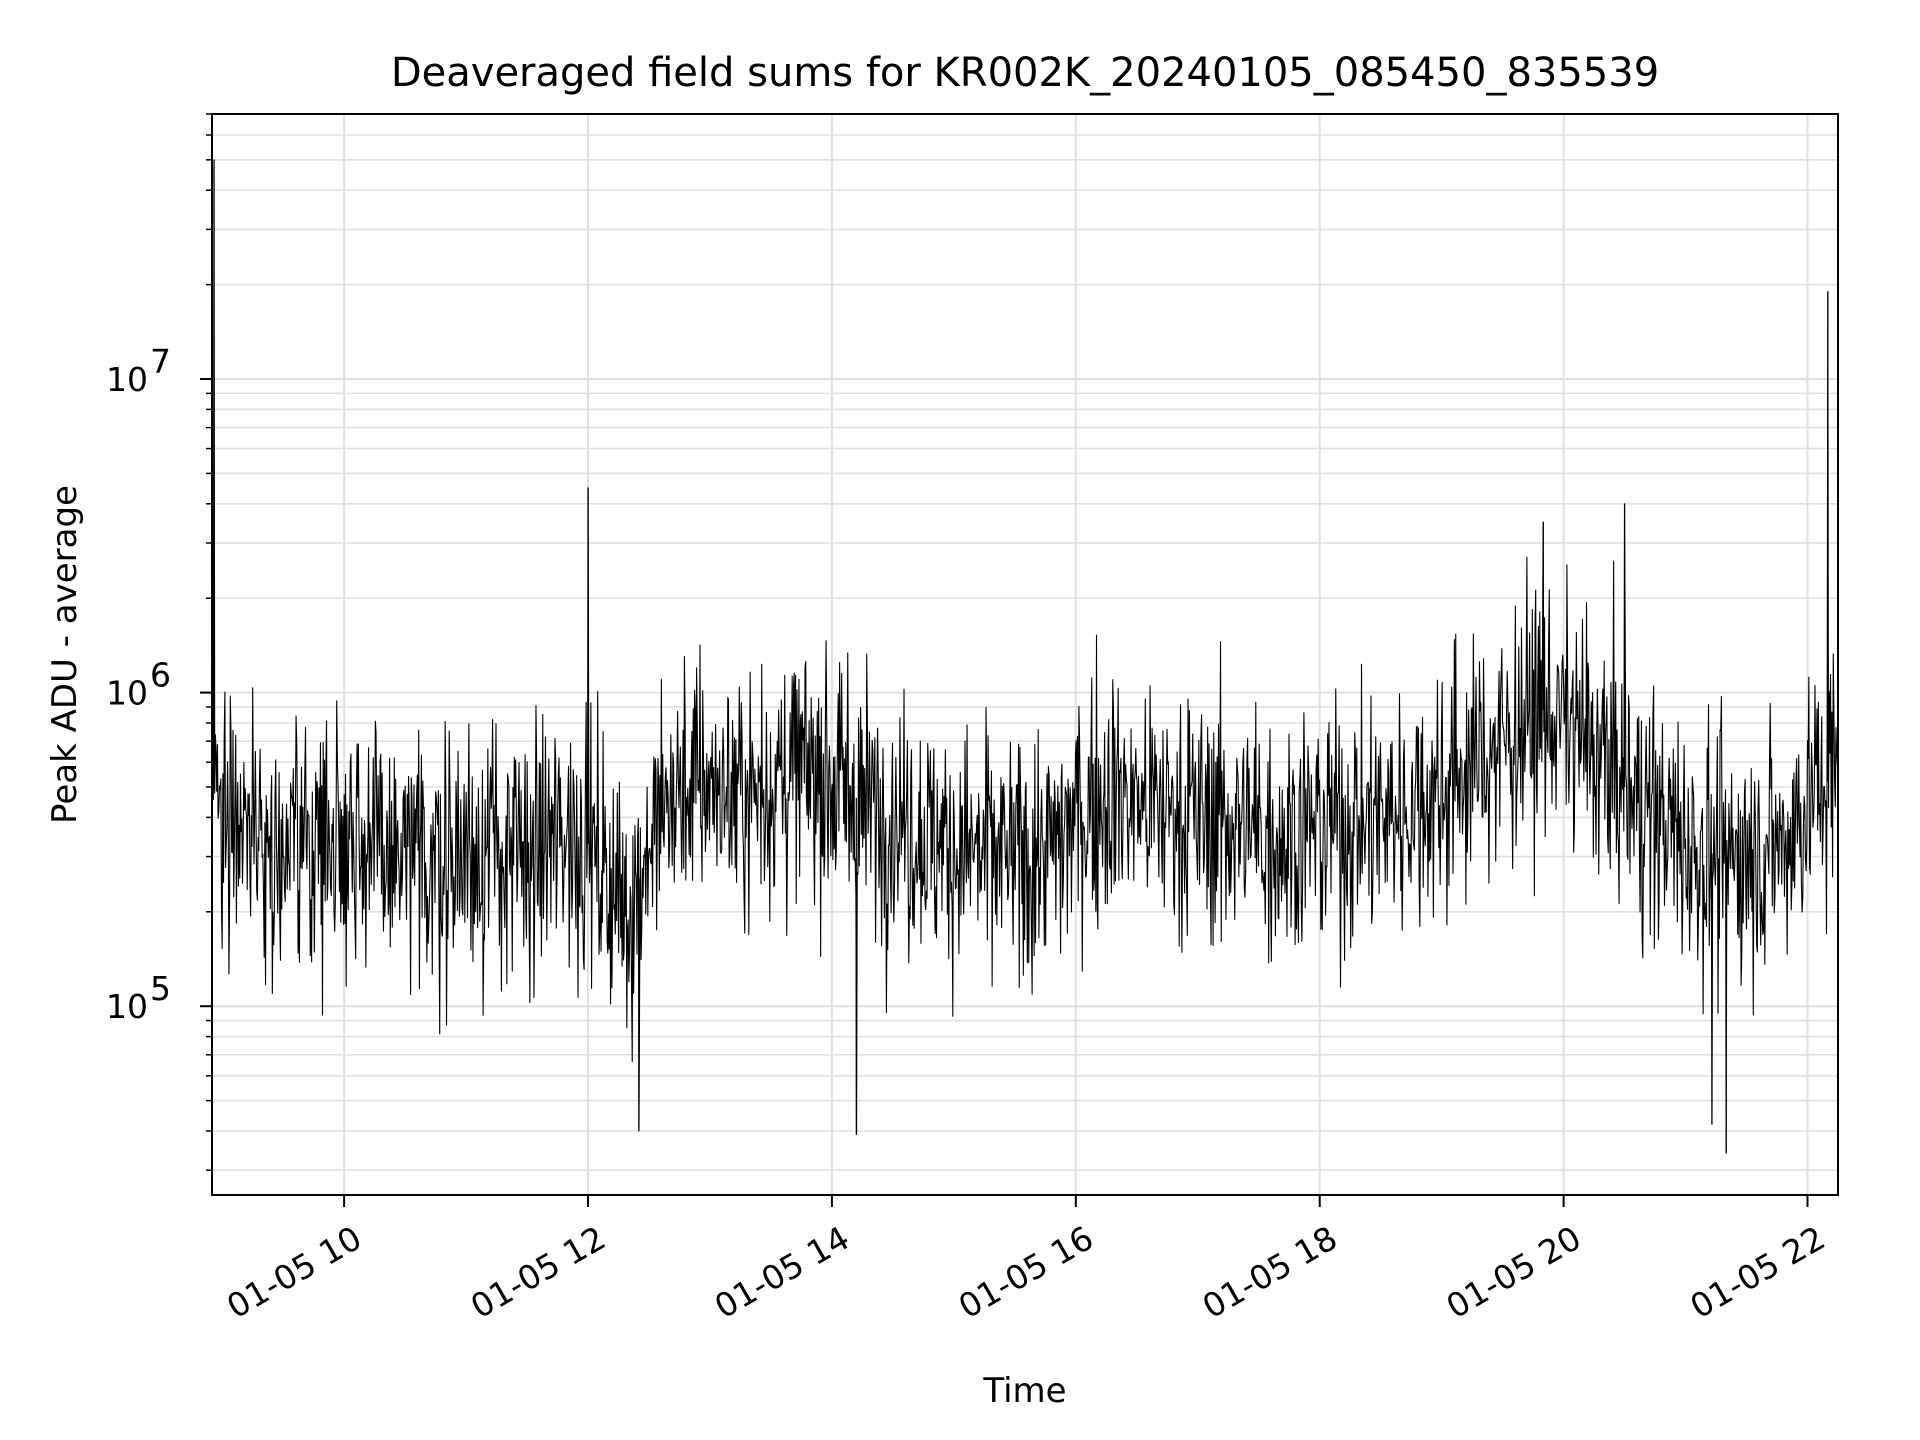  Describe the element at coordinates (65, 654) in the screenshot. I see `y-axis-title: Peak ADU - average` at that location.